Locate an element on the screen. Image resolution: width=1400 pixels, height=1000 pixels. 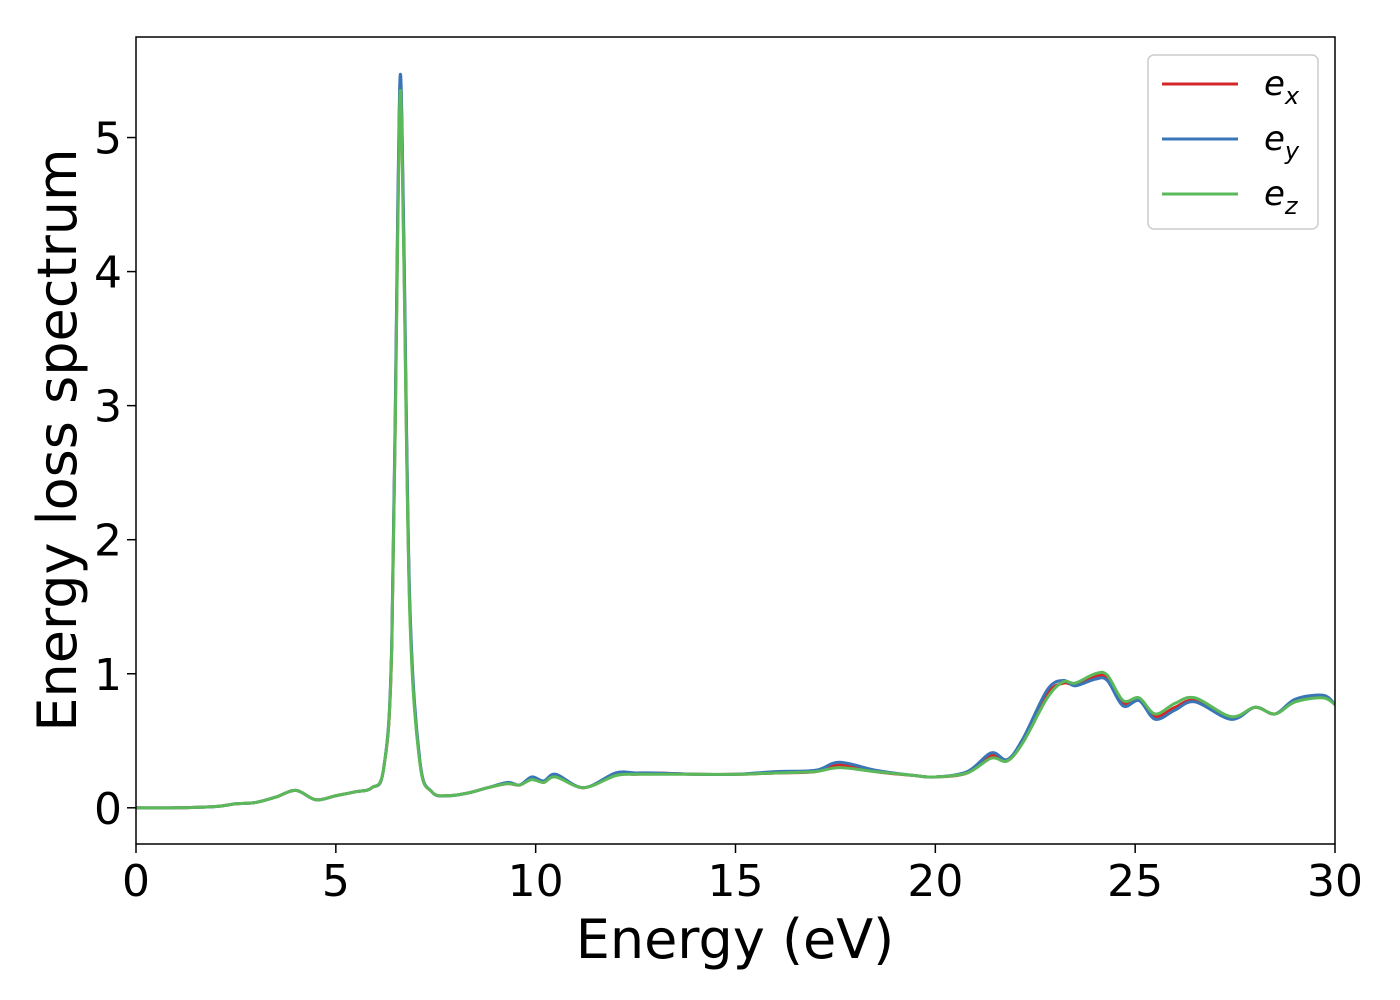
legend: ex ey ez is located at coordinates (1233, 142).